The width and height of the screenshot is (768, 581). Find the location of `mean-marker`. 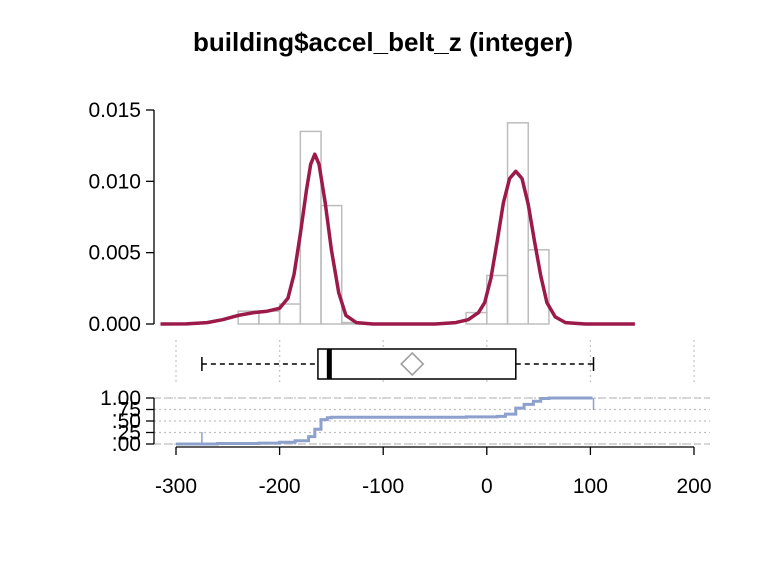

mean-marker is located at coordinates (412, 364).